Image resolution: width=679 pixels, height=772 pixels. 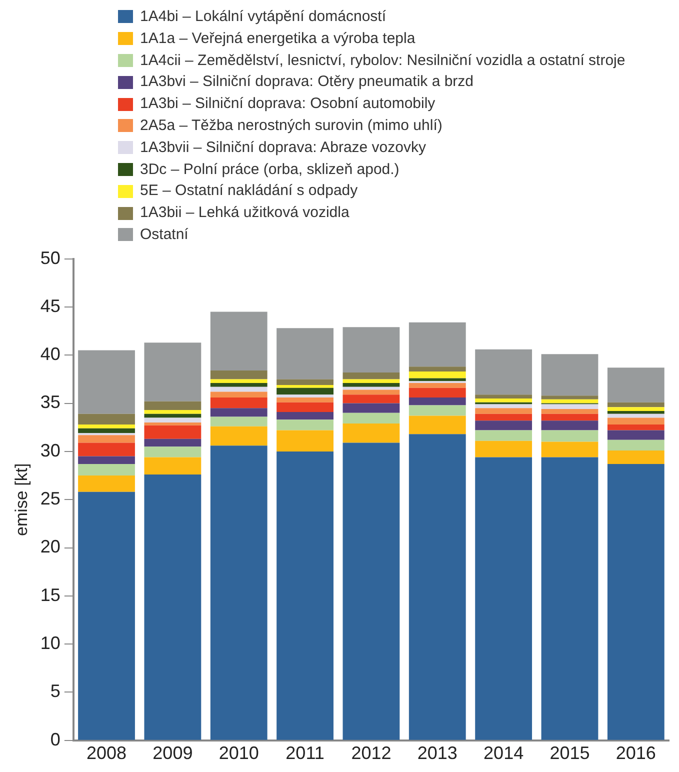 I want to click on y-tick-label: 40, so click(x=50, y=354).